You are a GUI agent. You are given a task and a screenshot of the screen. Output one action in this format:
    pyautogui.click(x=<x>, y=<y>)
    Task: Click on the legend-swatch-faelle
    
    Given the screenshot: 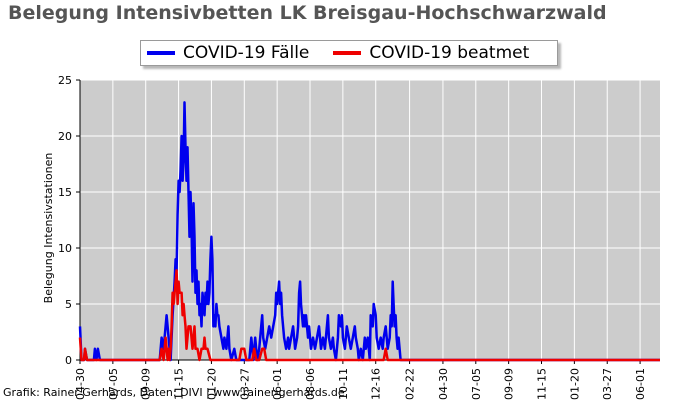 What is the action you would take?
    pyautogui.click(x=161, y=53)
    